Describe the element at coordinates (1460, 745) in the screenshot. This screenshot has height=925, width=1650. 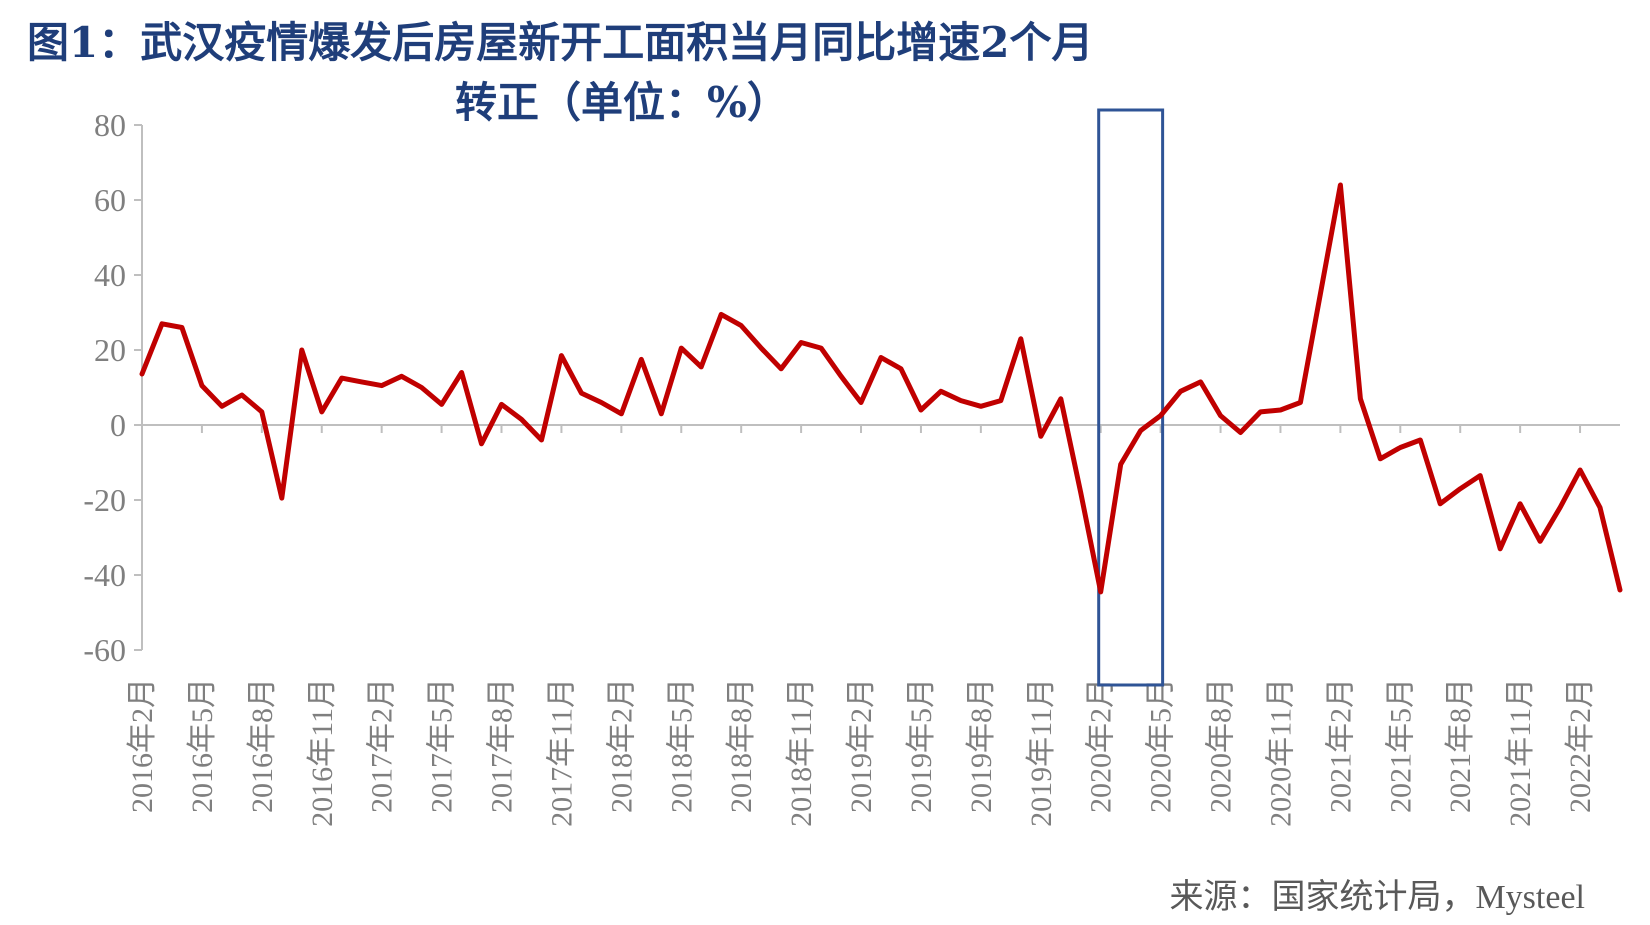
I see `x-tick-label: 2021年8月` at that location.